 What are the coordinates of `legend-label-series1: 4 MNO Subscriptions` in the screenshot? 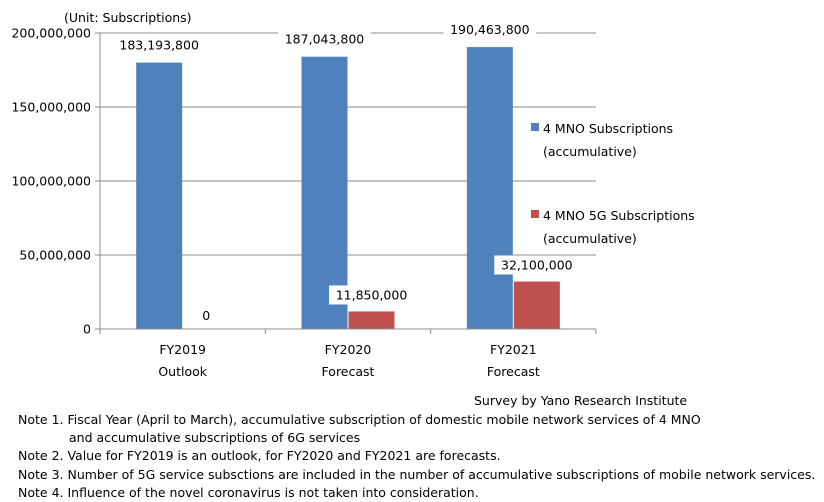 It's located at (608, 128).